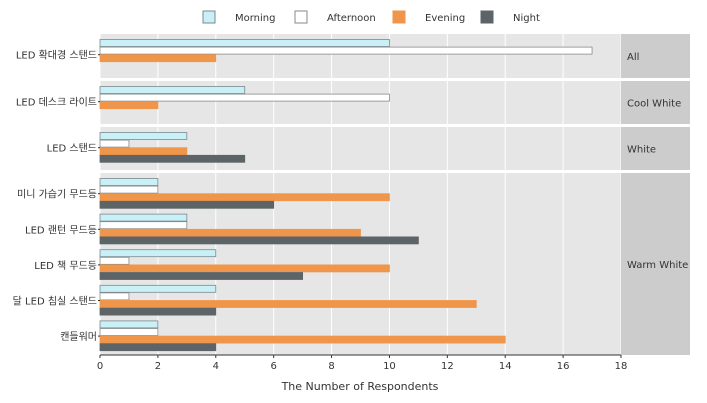  I want to click on x-tick-label: 16, so click(563, 366).